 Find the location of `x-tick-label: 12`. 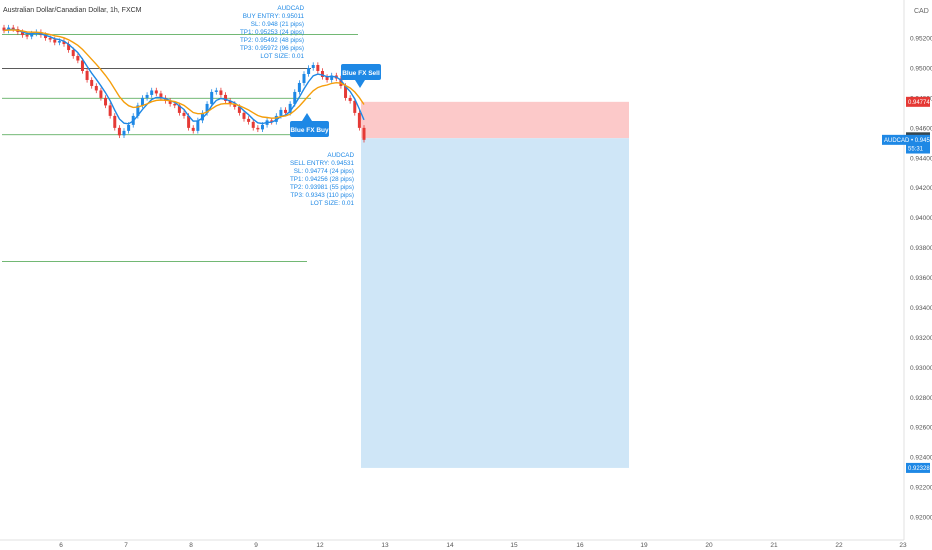

x-tick-label: 12 is located at coordinates (320, 545).